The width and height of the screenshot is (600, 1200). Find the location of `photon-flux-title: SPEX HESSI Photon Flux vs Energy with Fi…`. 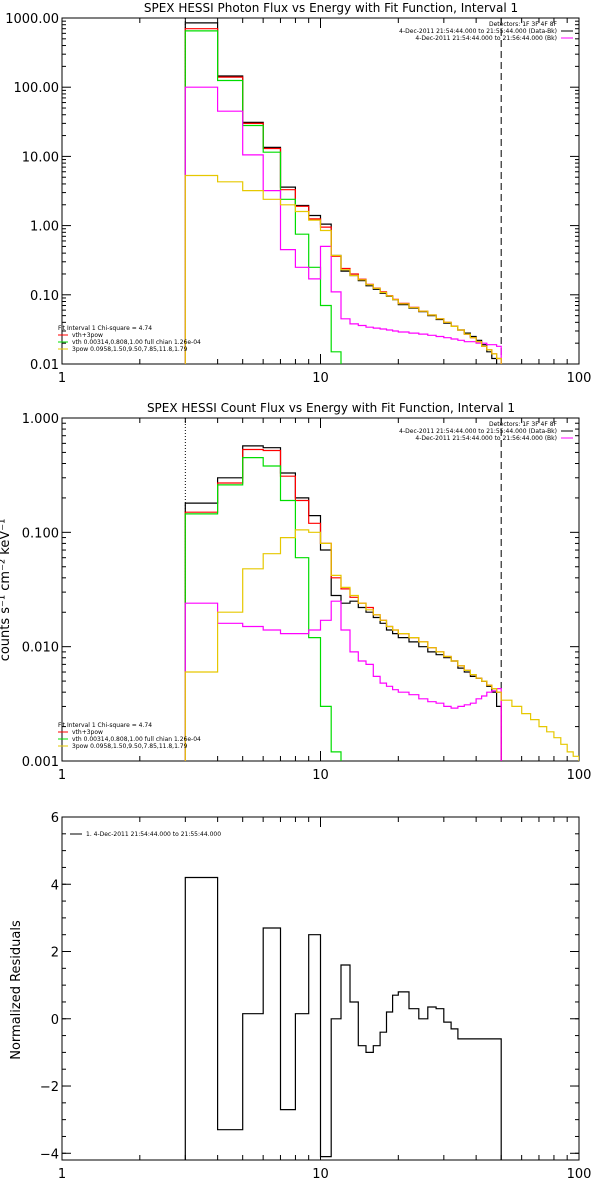

photon-flux-title: SPEX HESSI Photon Flux vs Energy with Fi… is located at coordinates (331, 8).